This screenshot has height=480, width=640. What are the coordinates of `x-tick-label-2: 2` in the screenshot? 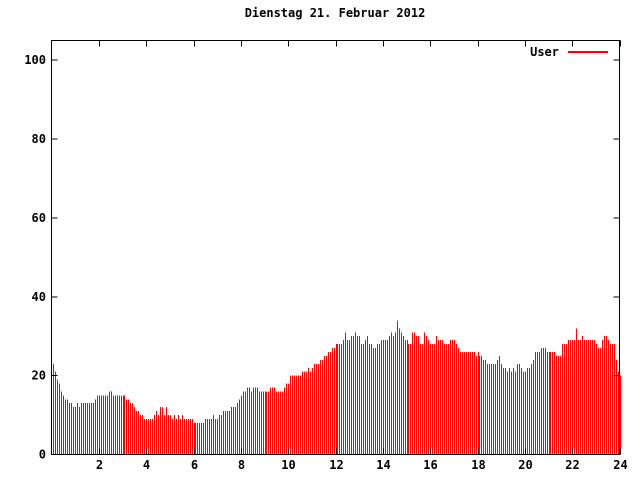 It's located at (99, 465).